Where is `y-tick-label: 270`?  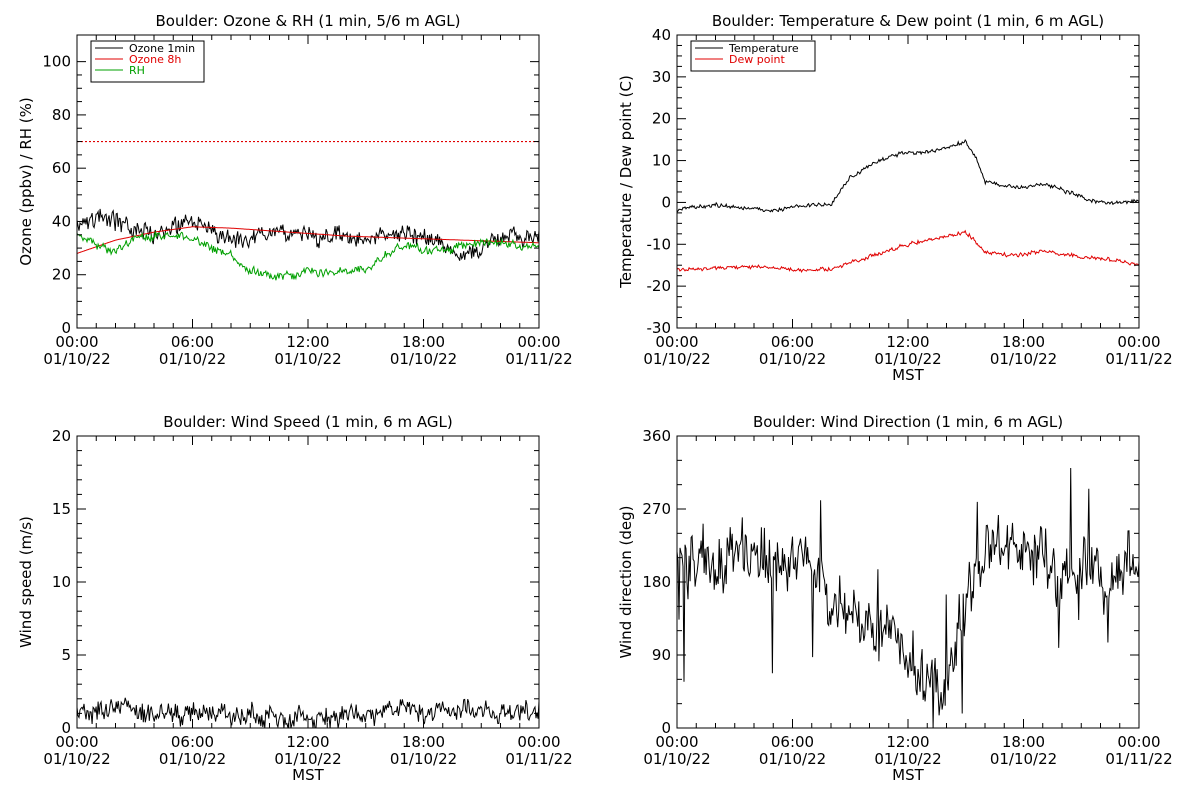
y-tick-label: 270 is located at coordinates (656, 509).